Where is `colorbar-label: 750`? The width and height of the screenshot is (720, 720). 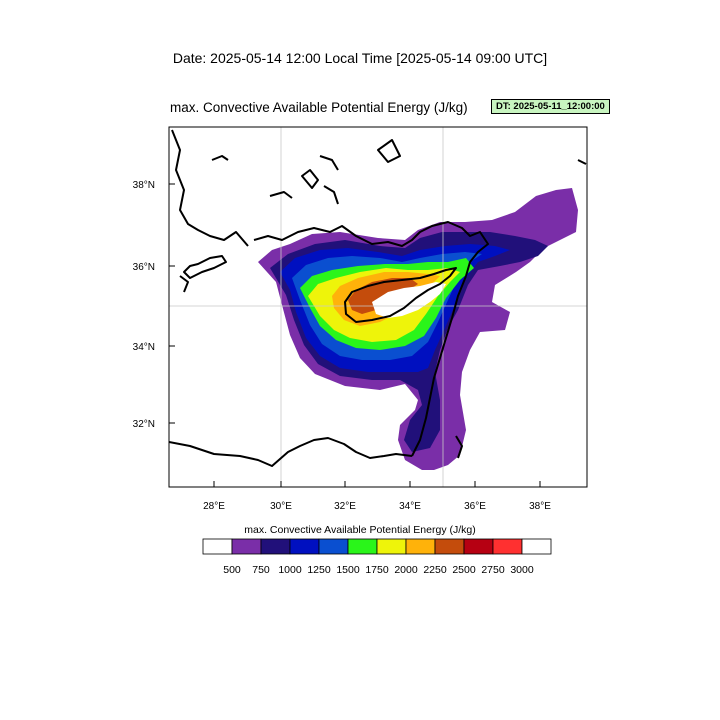 colorbar-label: 750 is located at coordinates (261, 570).